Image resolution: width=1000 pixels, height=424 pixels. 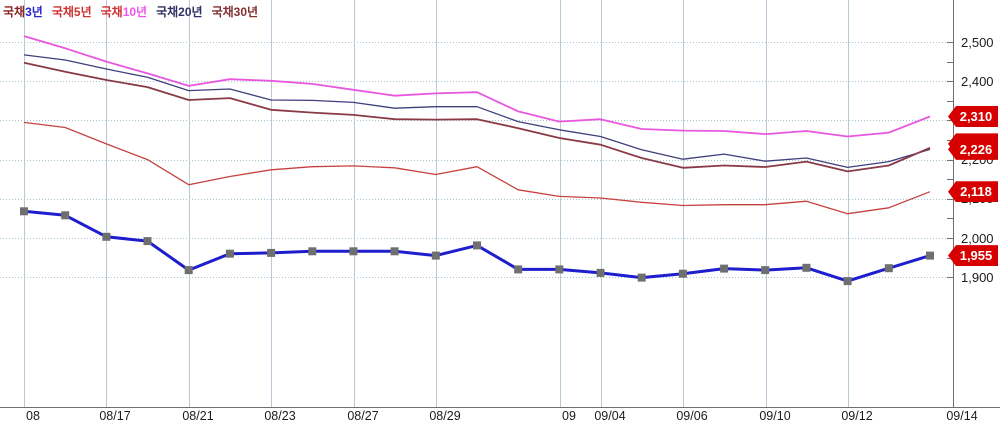 What do you see at coordinates (445, 416) in the screenshot?
I see `x-axis-label: 08/29` at bounding box center [445, 416].